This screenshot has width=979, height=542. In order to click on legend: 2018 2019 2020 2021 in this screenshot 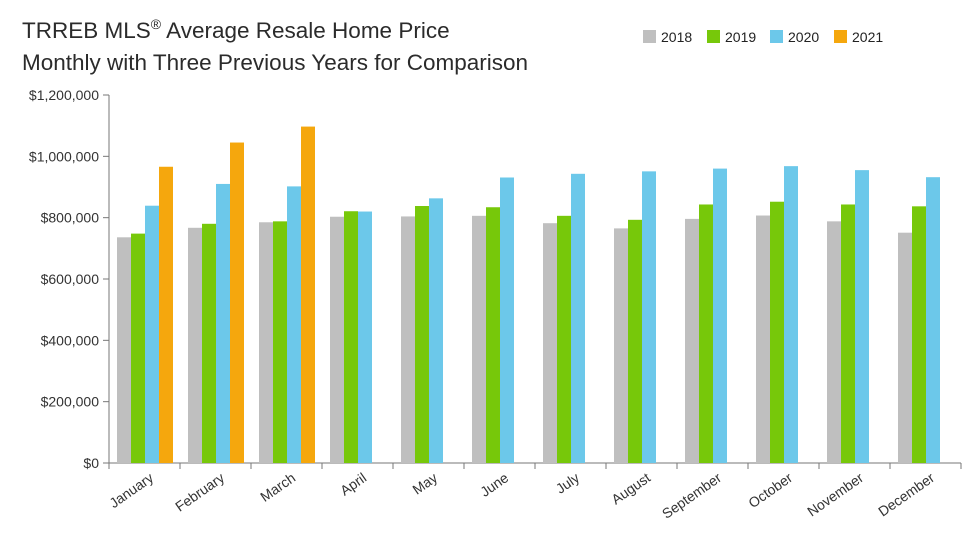, I will do `click(763, 37)`.